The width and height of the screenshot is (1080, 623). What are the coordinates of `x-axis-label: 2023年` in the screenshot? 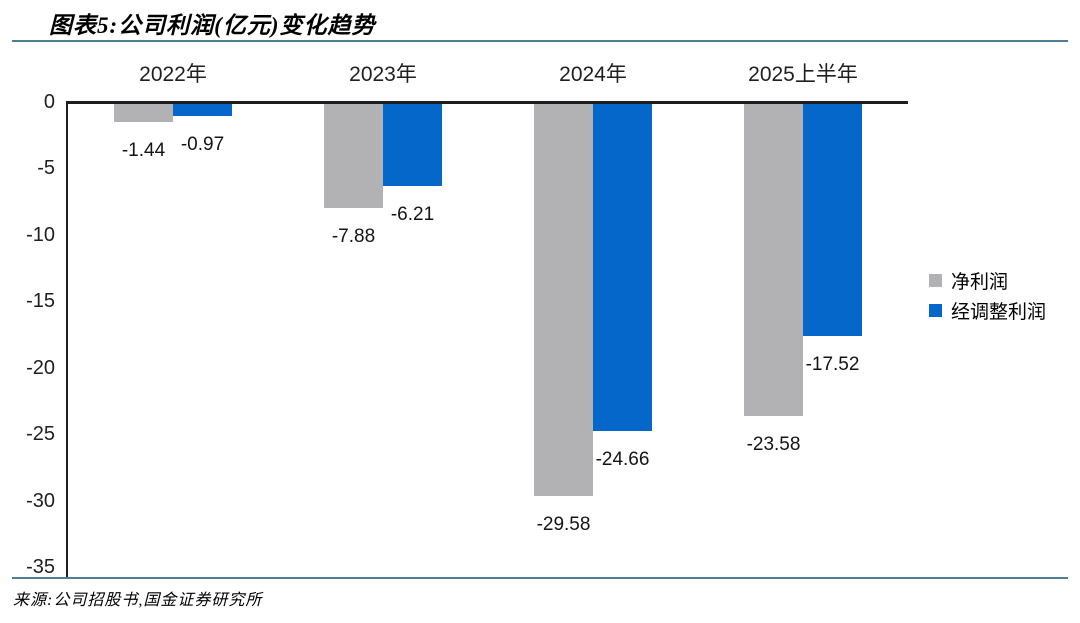 It's located at (383, 74).